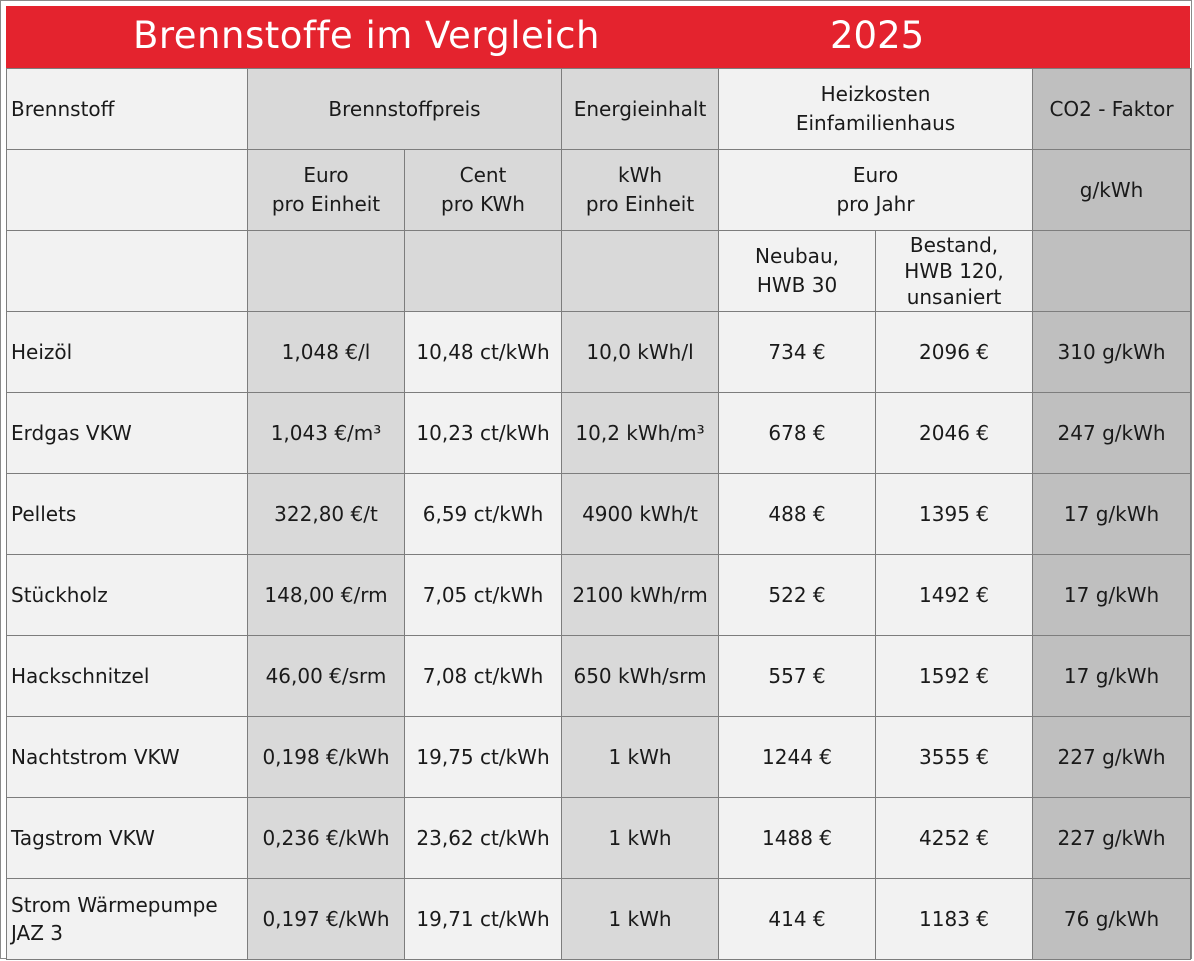 Image resolution: width=1194 pixels, height=961 pixels. Describe the element at coordinates (954, 919) in the screenshot. I see `cell-cost-existing: 1183 €` at that location.